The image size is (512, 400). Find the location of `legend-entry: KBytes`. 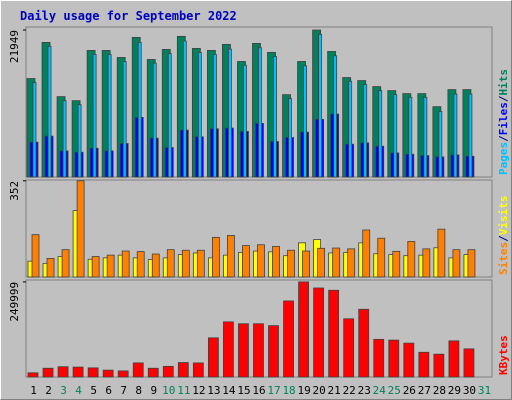

legend-entry: KBytes is located at coordinates (503, 355).